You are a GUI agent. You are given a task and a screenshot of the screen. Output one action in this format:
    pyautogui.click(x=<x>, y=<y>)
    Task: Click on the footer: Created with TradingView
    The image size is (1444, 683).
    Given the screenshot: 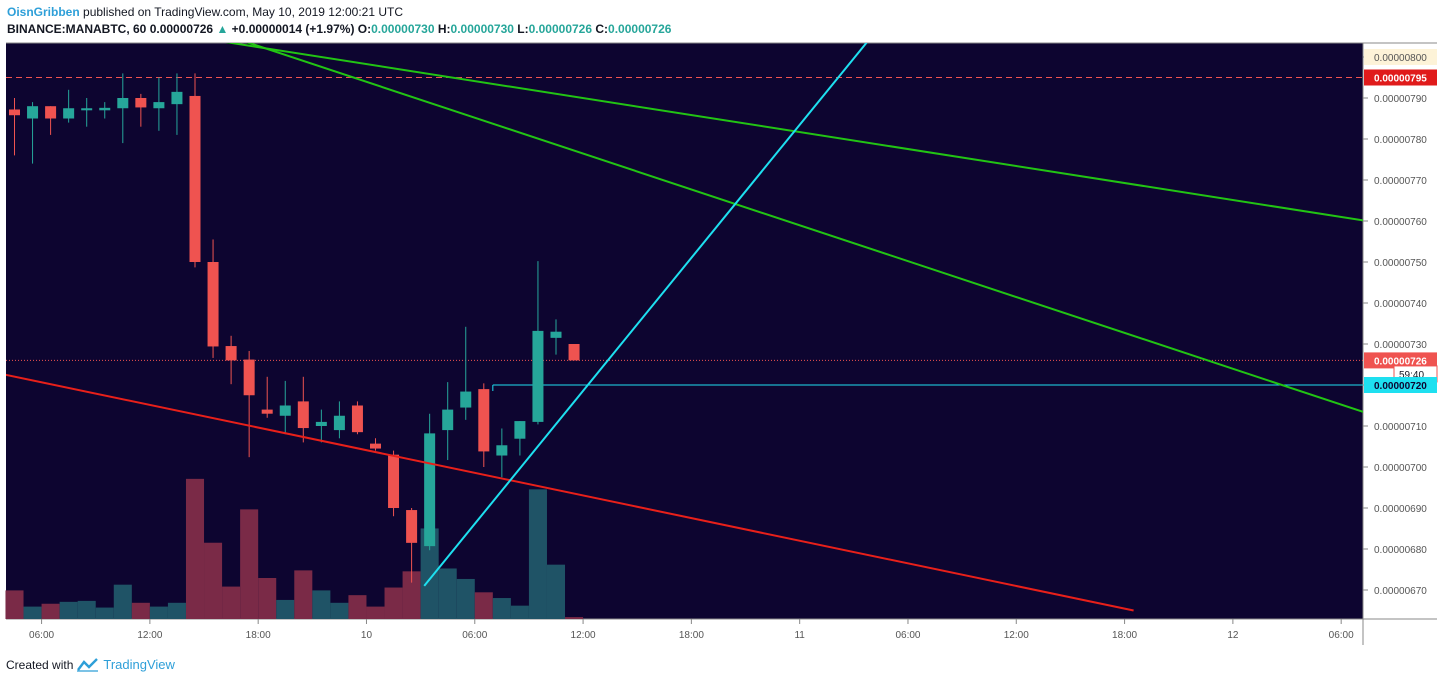 What is the action you would take?
    pyautogui.click(x=90, y=664)
    